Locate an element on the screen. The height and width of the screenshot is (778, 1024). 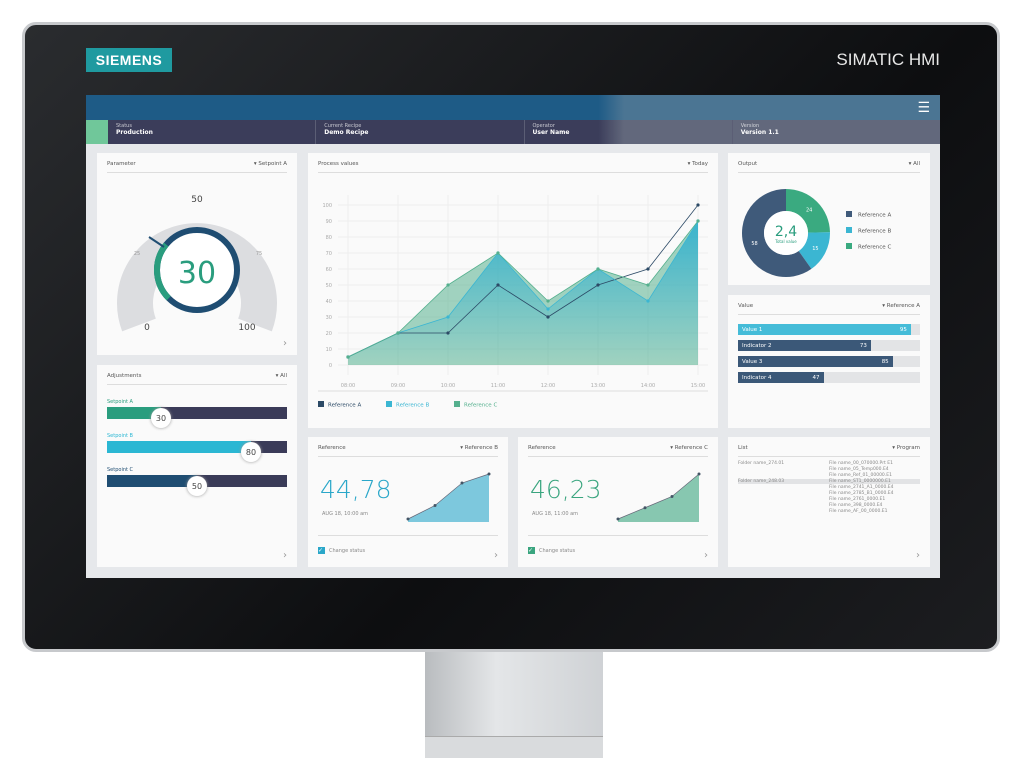
value-bar: Indicator 4 47 is located at coordinates (829, 377).